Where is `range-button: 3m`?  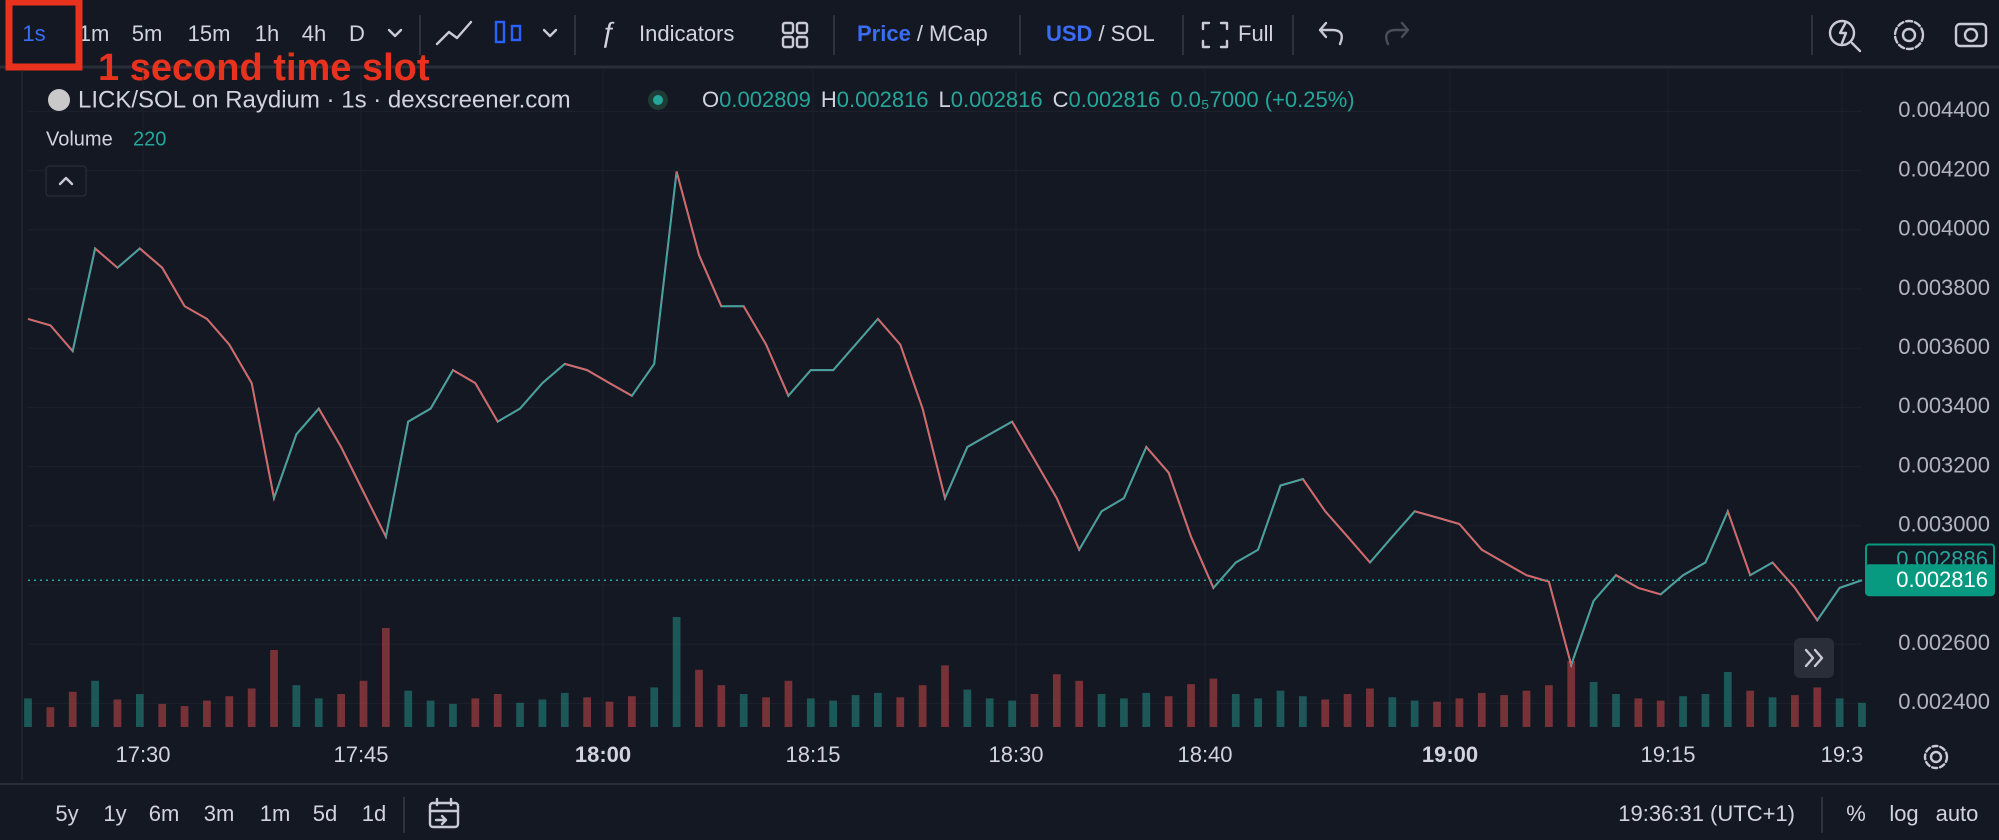 range-button: 3m is located at coordinates (219, 813).